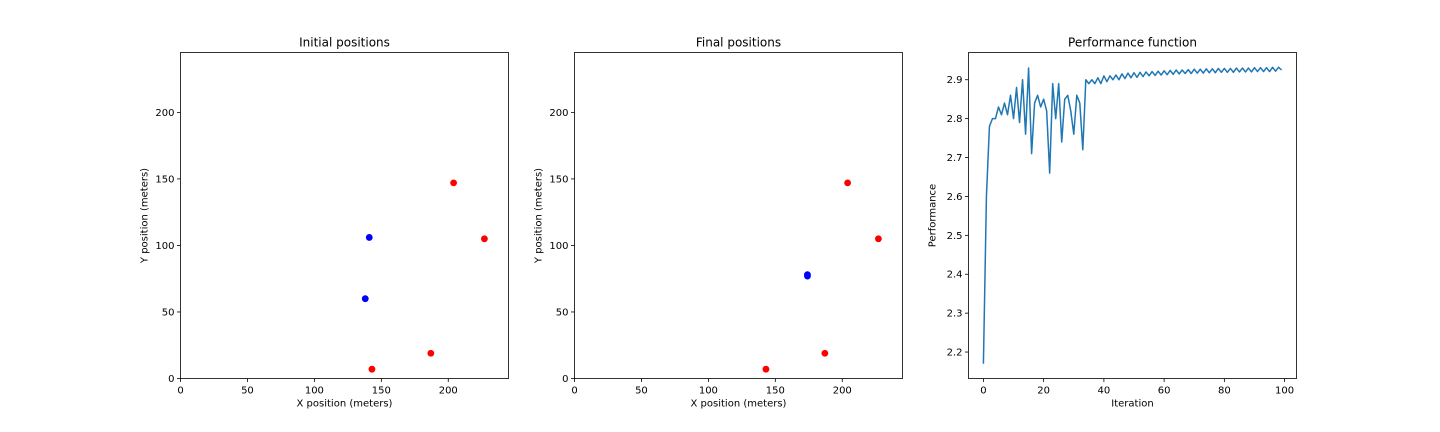 The image size is (1440, 432). Describe the element at coordinates (738, 43) in the screenshot. I see `chart-title: Final positions` at that location.